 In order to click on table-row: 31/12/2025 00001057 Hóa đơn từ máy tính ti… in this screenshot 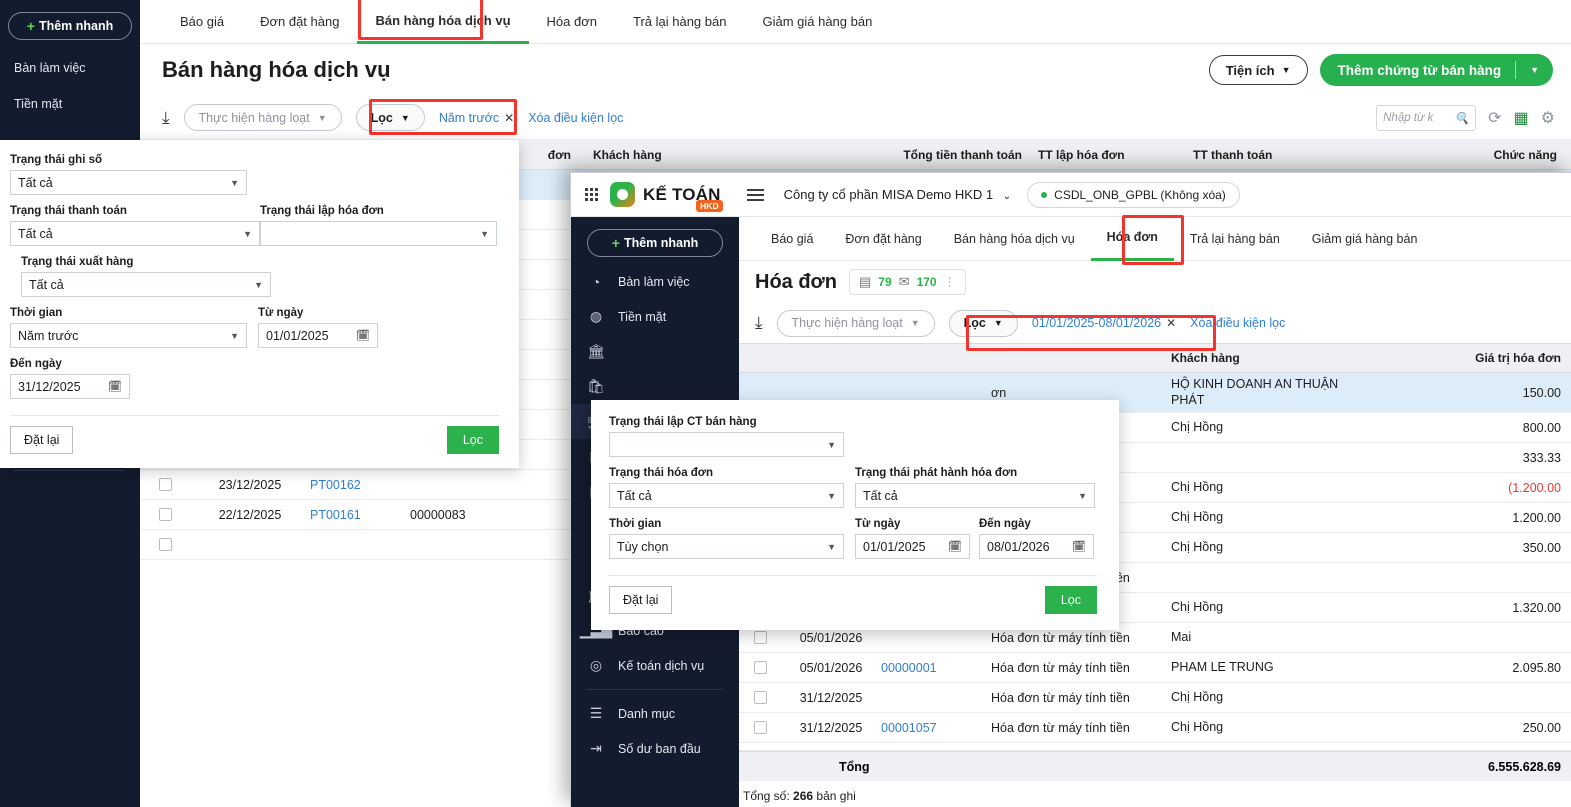, I will do `click(1155, 728)`.